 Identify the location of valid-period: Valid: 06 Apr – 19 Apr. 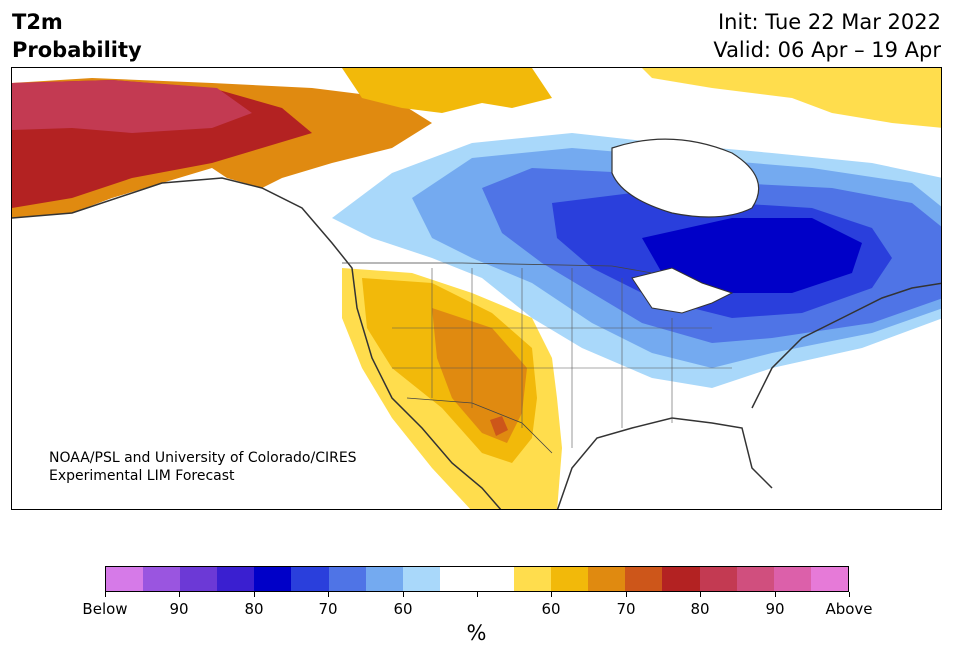
(827, 50).